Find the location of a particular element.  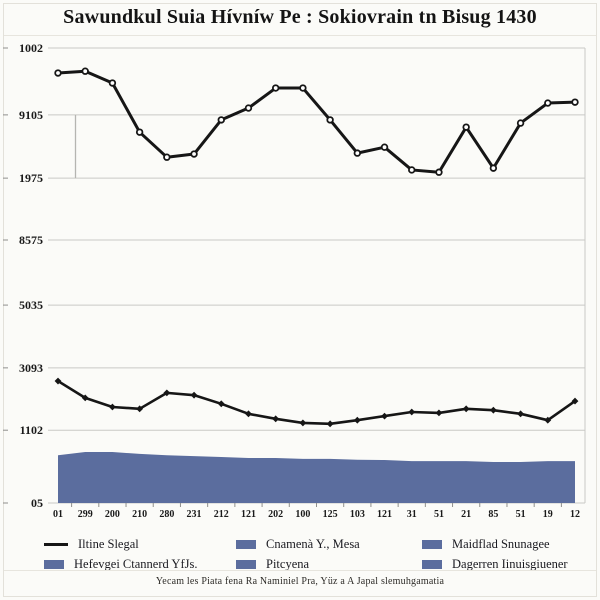

legend-item-maidflad: Maidflad Snunagee is located at coordinates (508, 544).